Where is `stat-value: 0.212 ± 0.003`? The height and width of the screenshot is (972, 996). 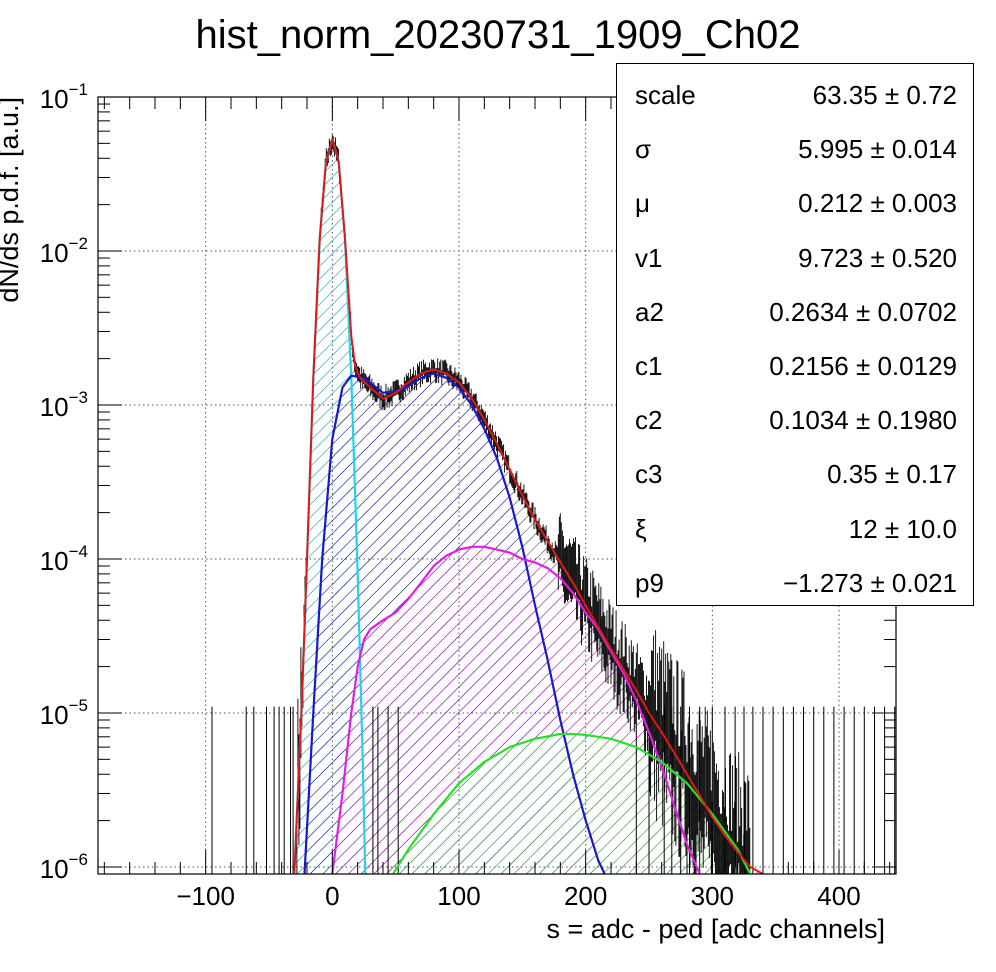
stat-value: 0.212 ± 0.003 is located at coordinates (877, 203).